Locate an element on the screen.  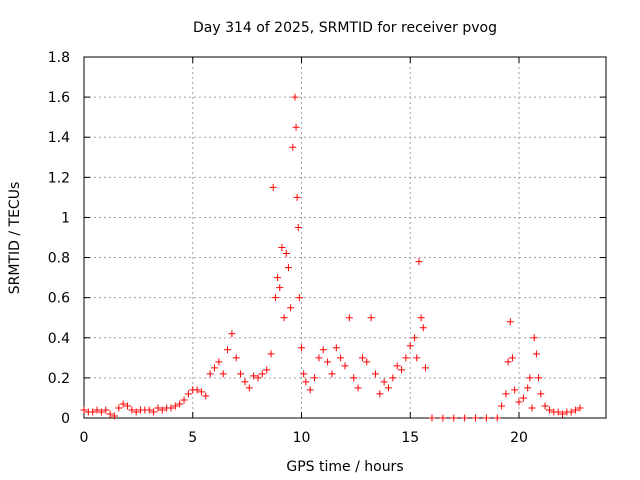
y-tick-label: 0.2 is located at coordinates (59, 379).